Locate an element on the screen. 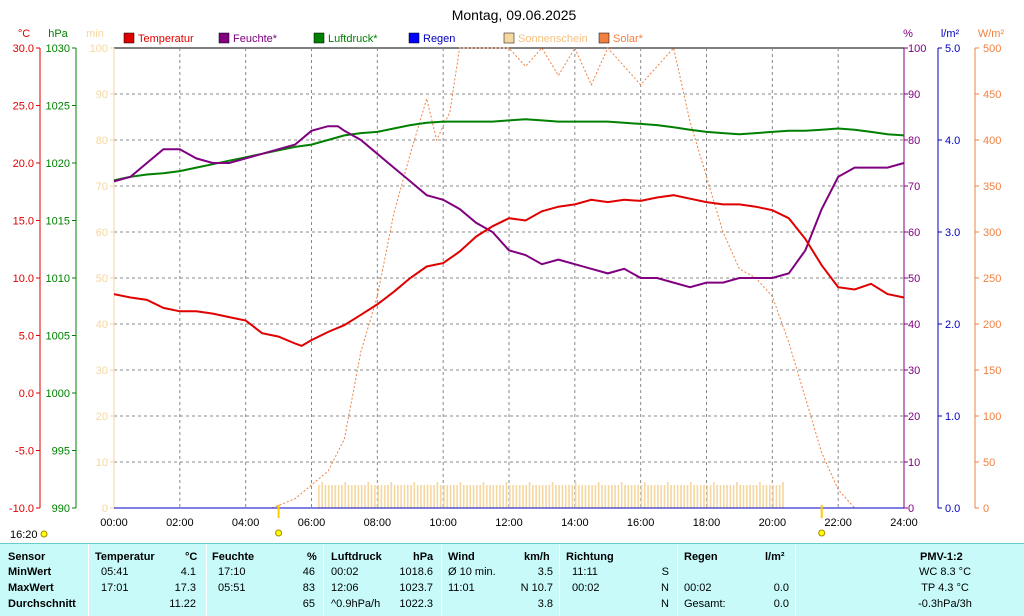 This screenshot has width=1024, height=616. header-pmv: PMV-1:2 is located at coordinates (941, 557).